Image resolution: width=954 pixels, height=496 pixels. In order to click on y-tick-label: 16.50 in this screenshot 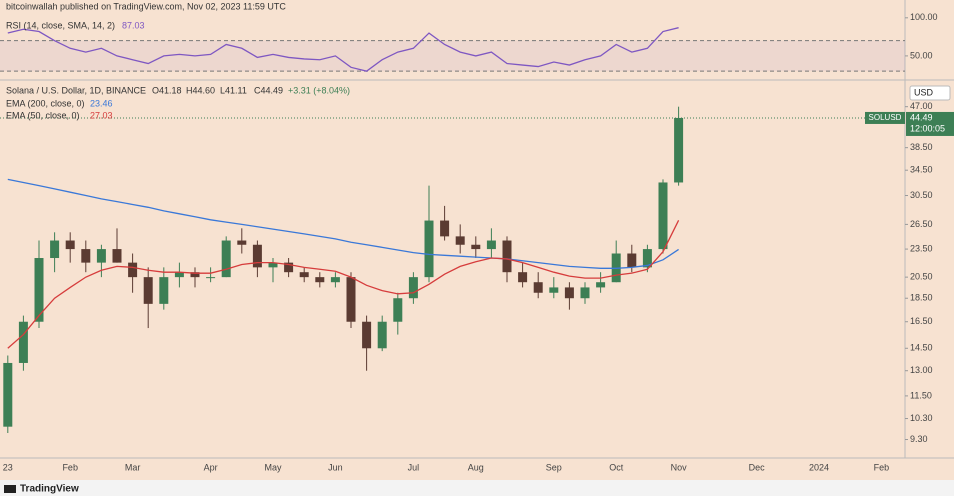, I will do `click(921, 321)`.